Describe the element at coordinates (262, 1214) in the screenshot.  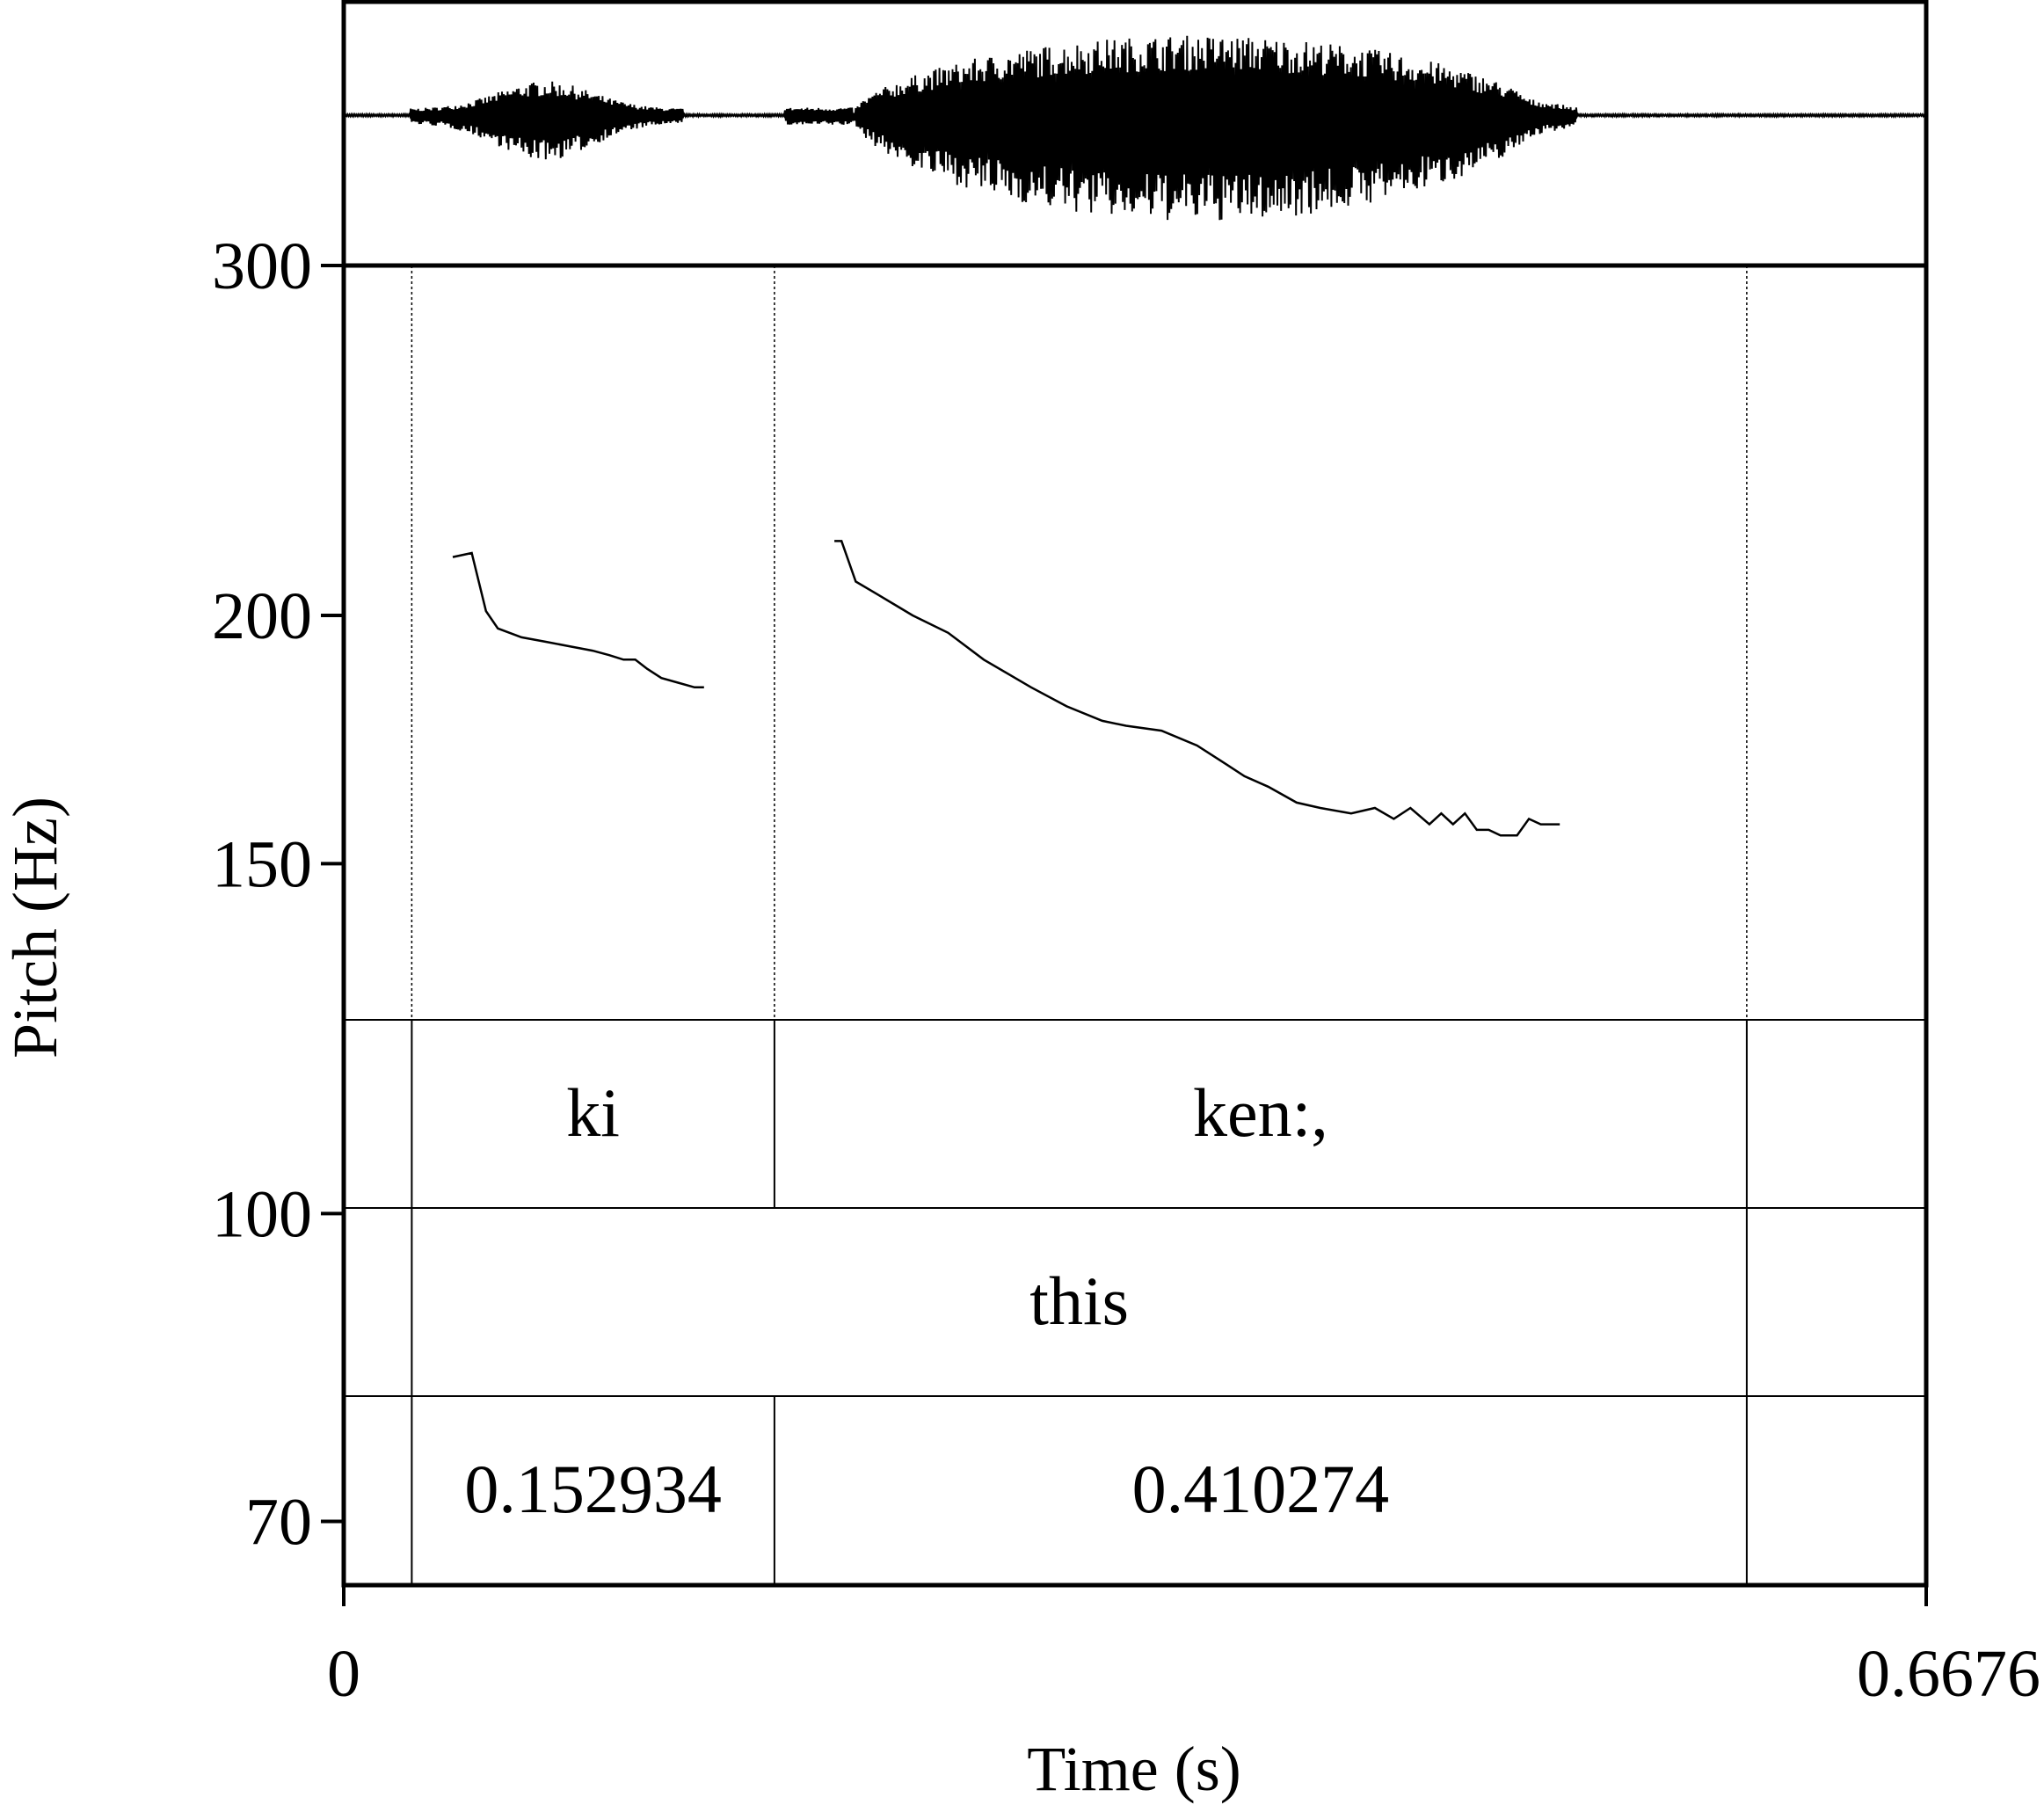
I see `y-tick-label-100: 100` at that location.